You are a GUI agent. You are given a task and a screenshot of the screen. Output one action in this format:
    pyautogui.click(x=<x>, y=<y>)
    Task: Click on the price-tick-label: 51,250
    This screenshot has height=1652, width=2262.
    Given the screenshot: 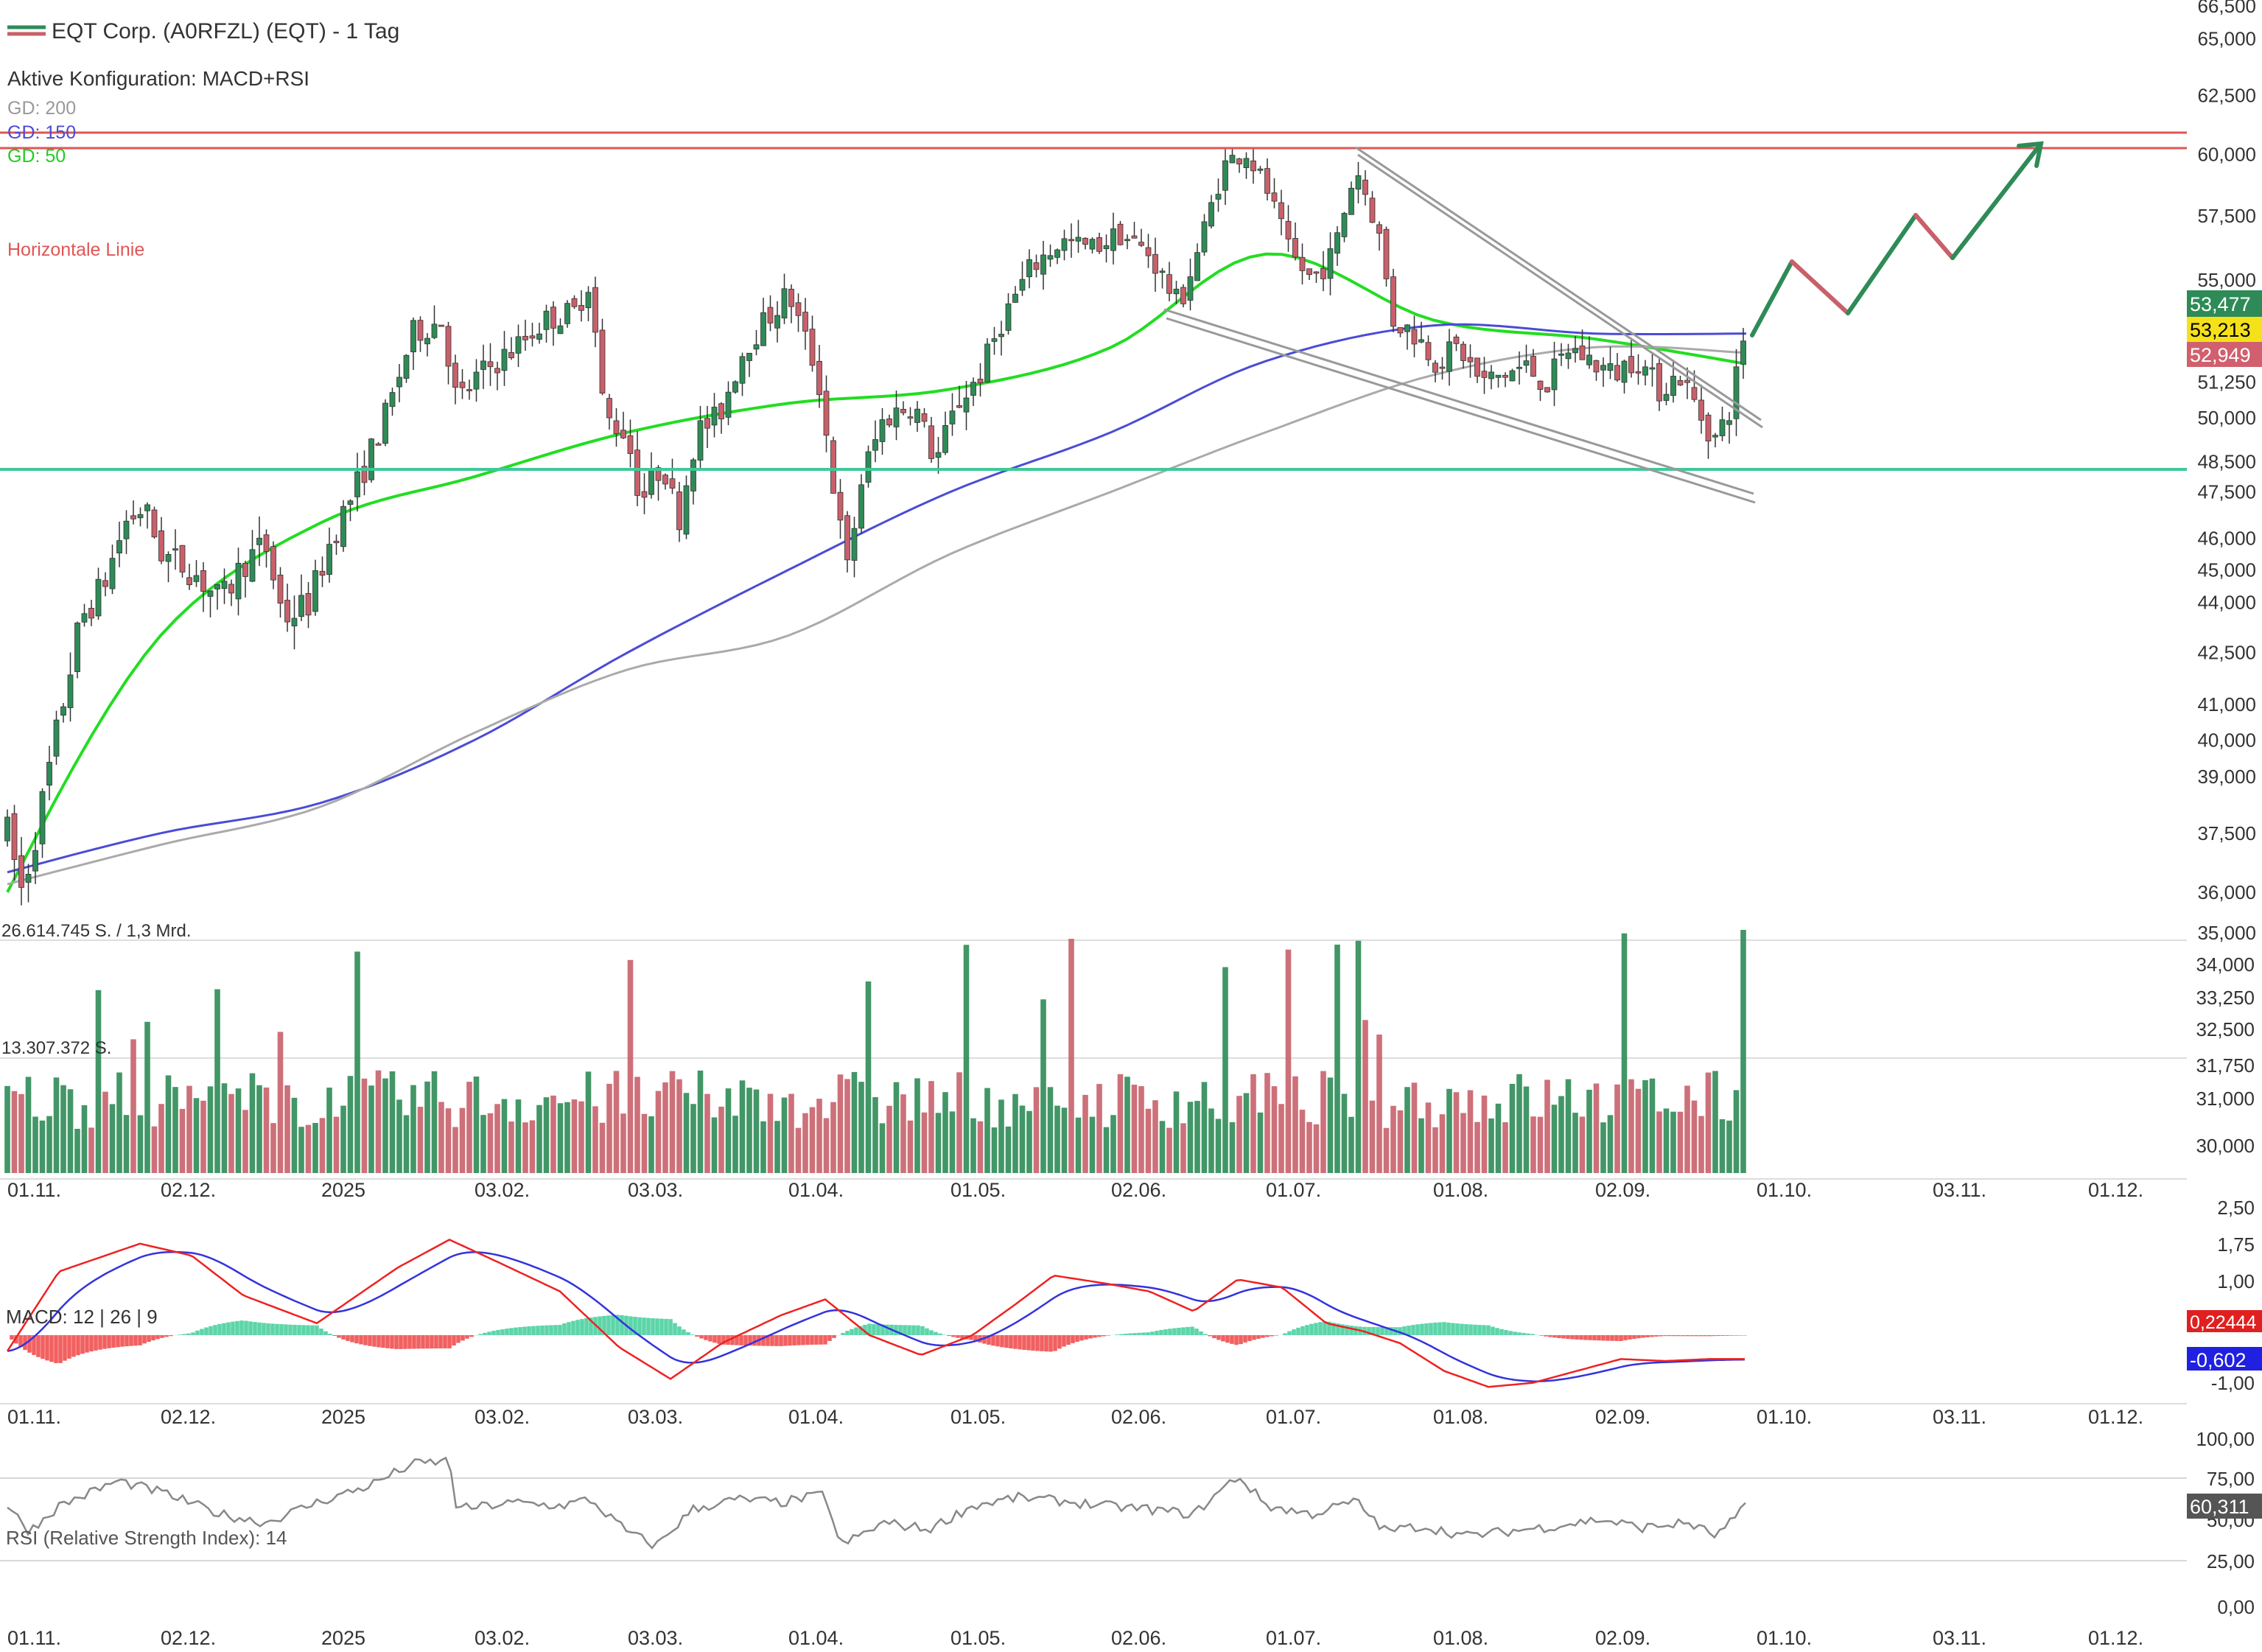 What is the action you would take?
    pyautogui.click(x=2226, y=382)
    